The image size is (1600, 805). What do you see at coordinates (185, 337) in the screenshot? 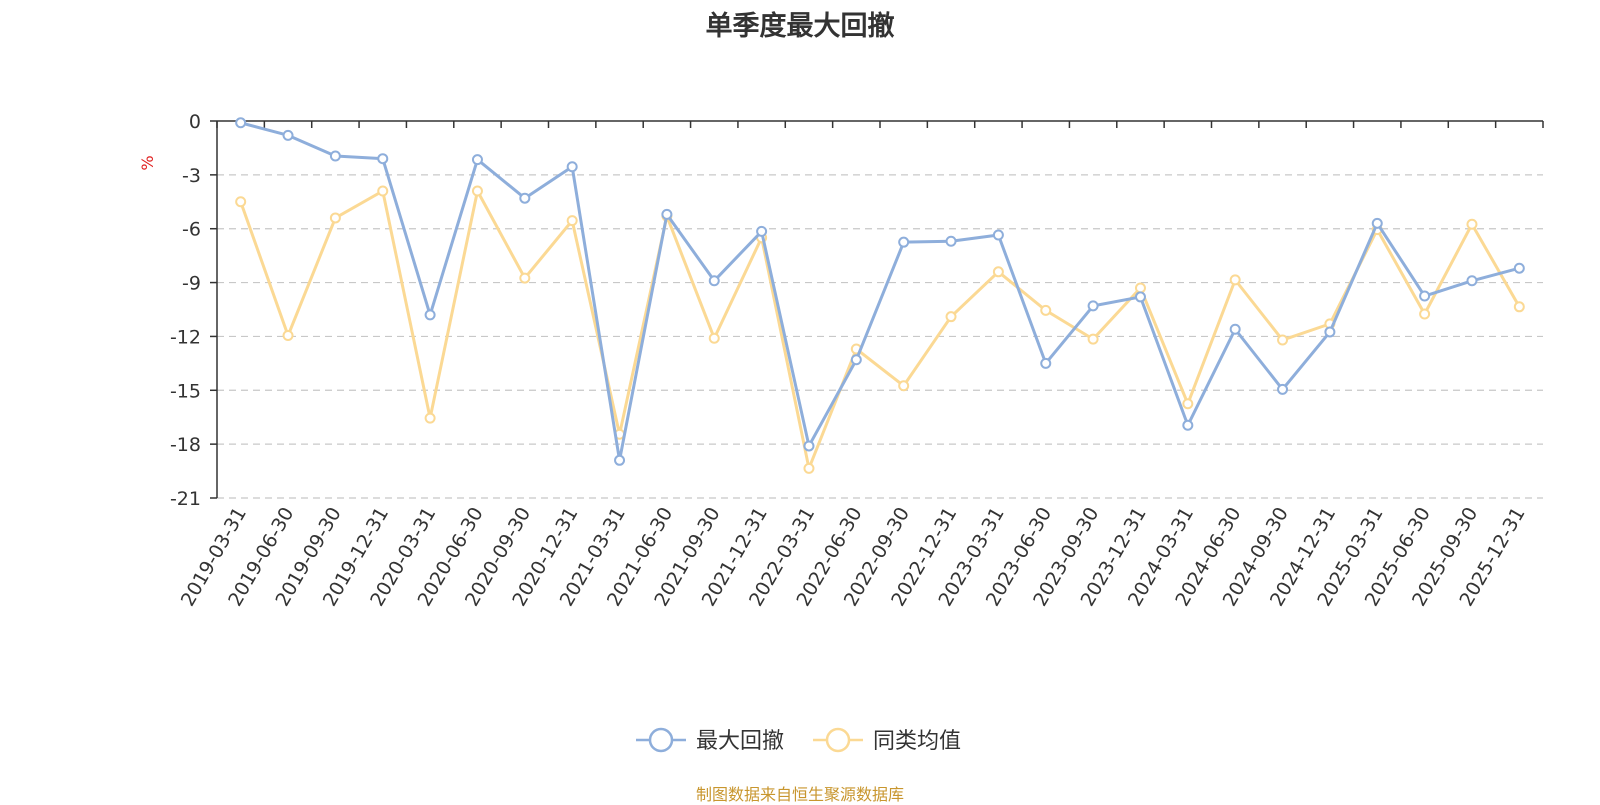
I see `y-tick-label: -12` at bounding box center [185, 337].